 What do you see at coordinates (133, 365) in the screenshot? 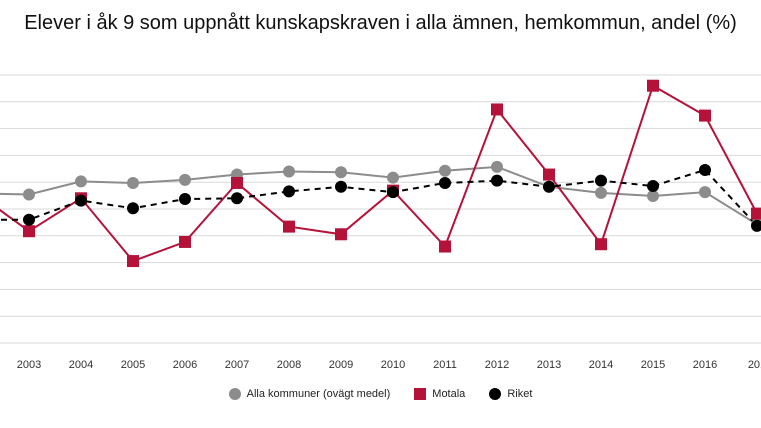
I see `x-tick-label: 2005` at bounding box center [133, 365].